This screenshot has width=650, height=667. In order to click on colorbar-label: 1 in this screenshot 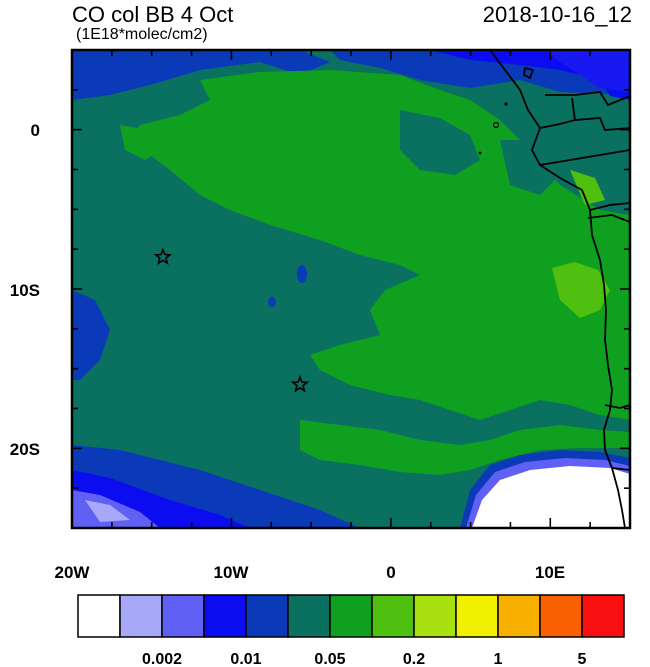, I will do `click(498, 659)`.